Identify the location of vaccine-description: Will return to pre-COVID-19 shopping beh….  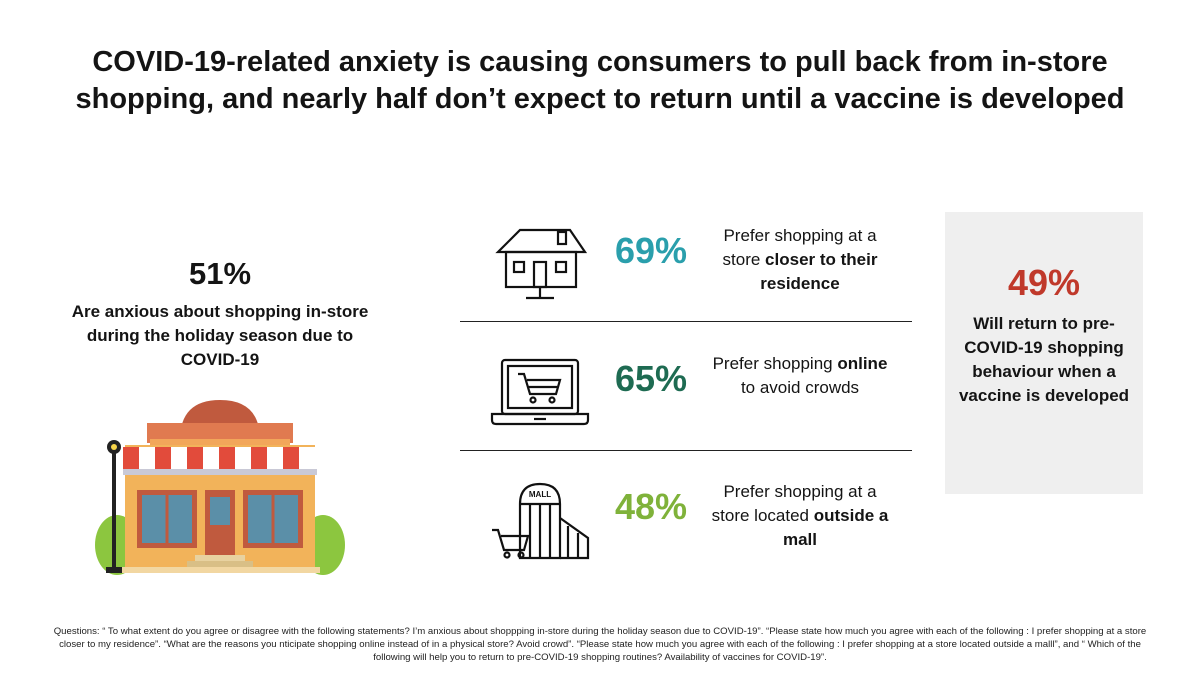
(1044, 359).